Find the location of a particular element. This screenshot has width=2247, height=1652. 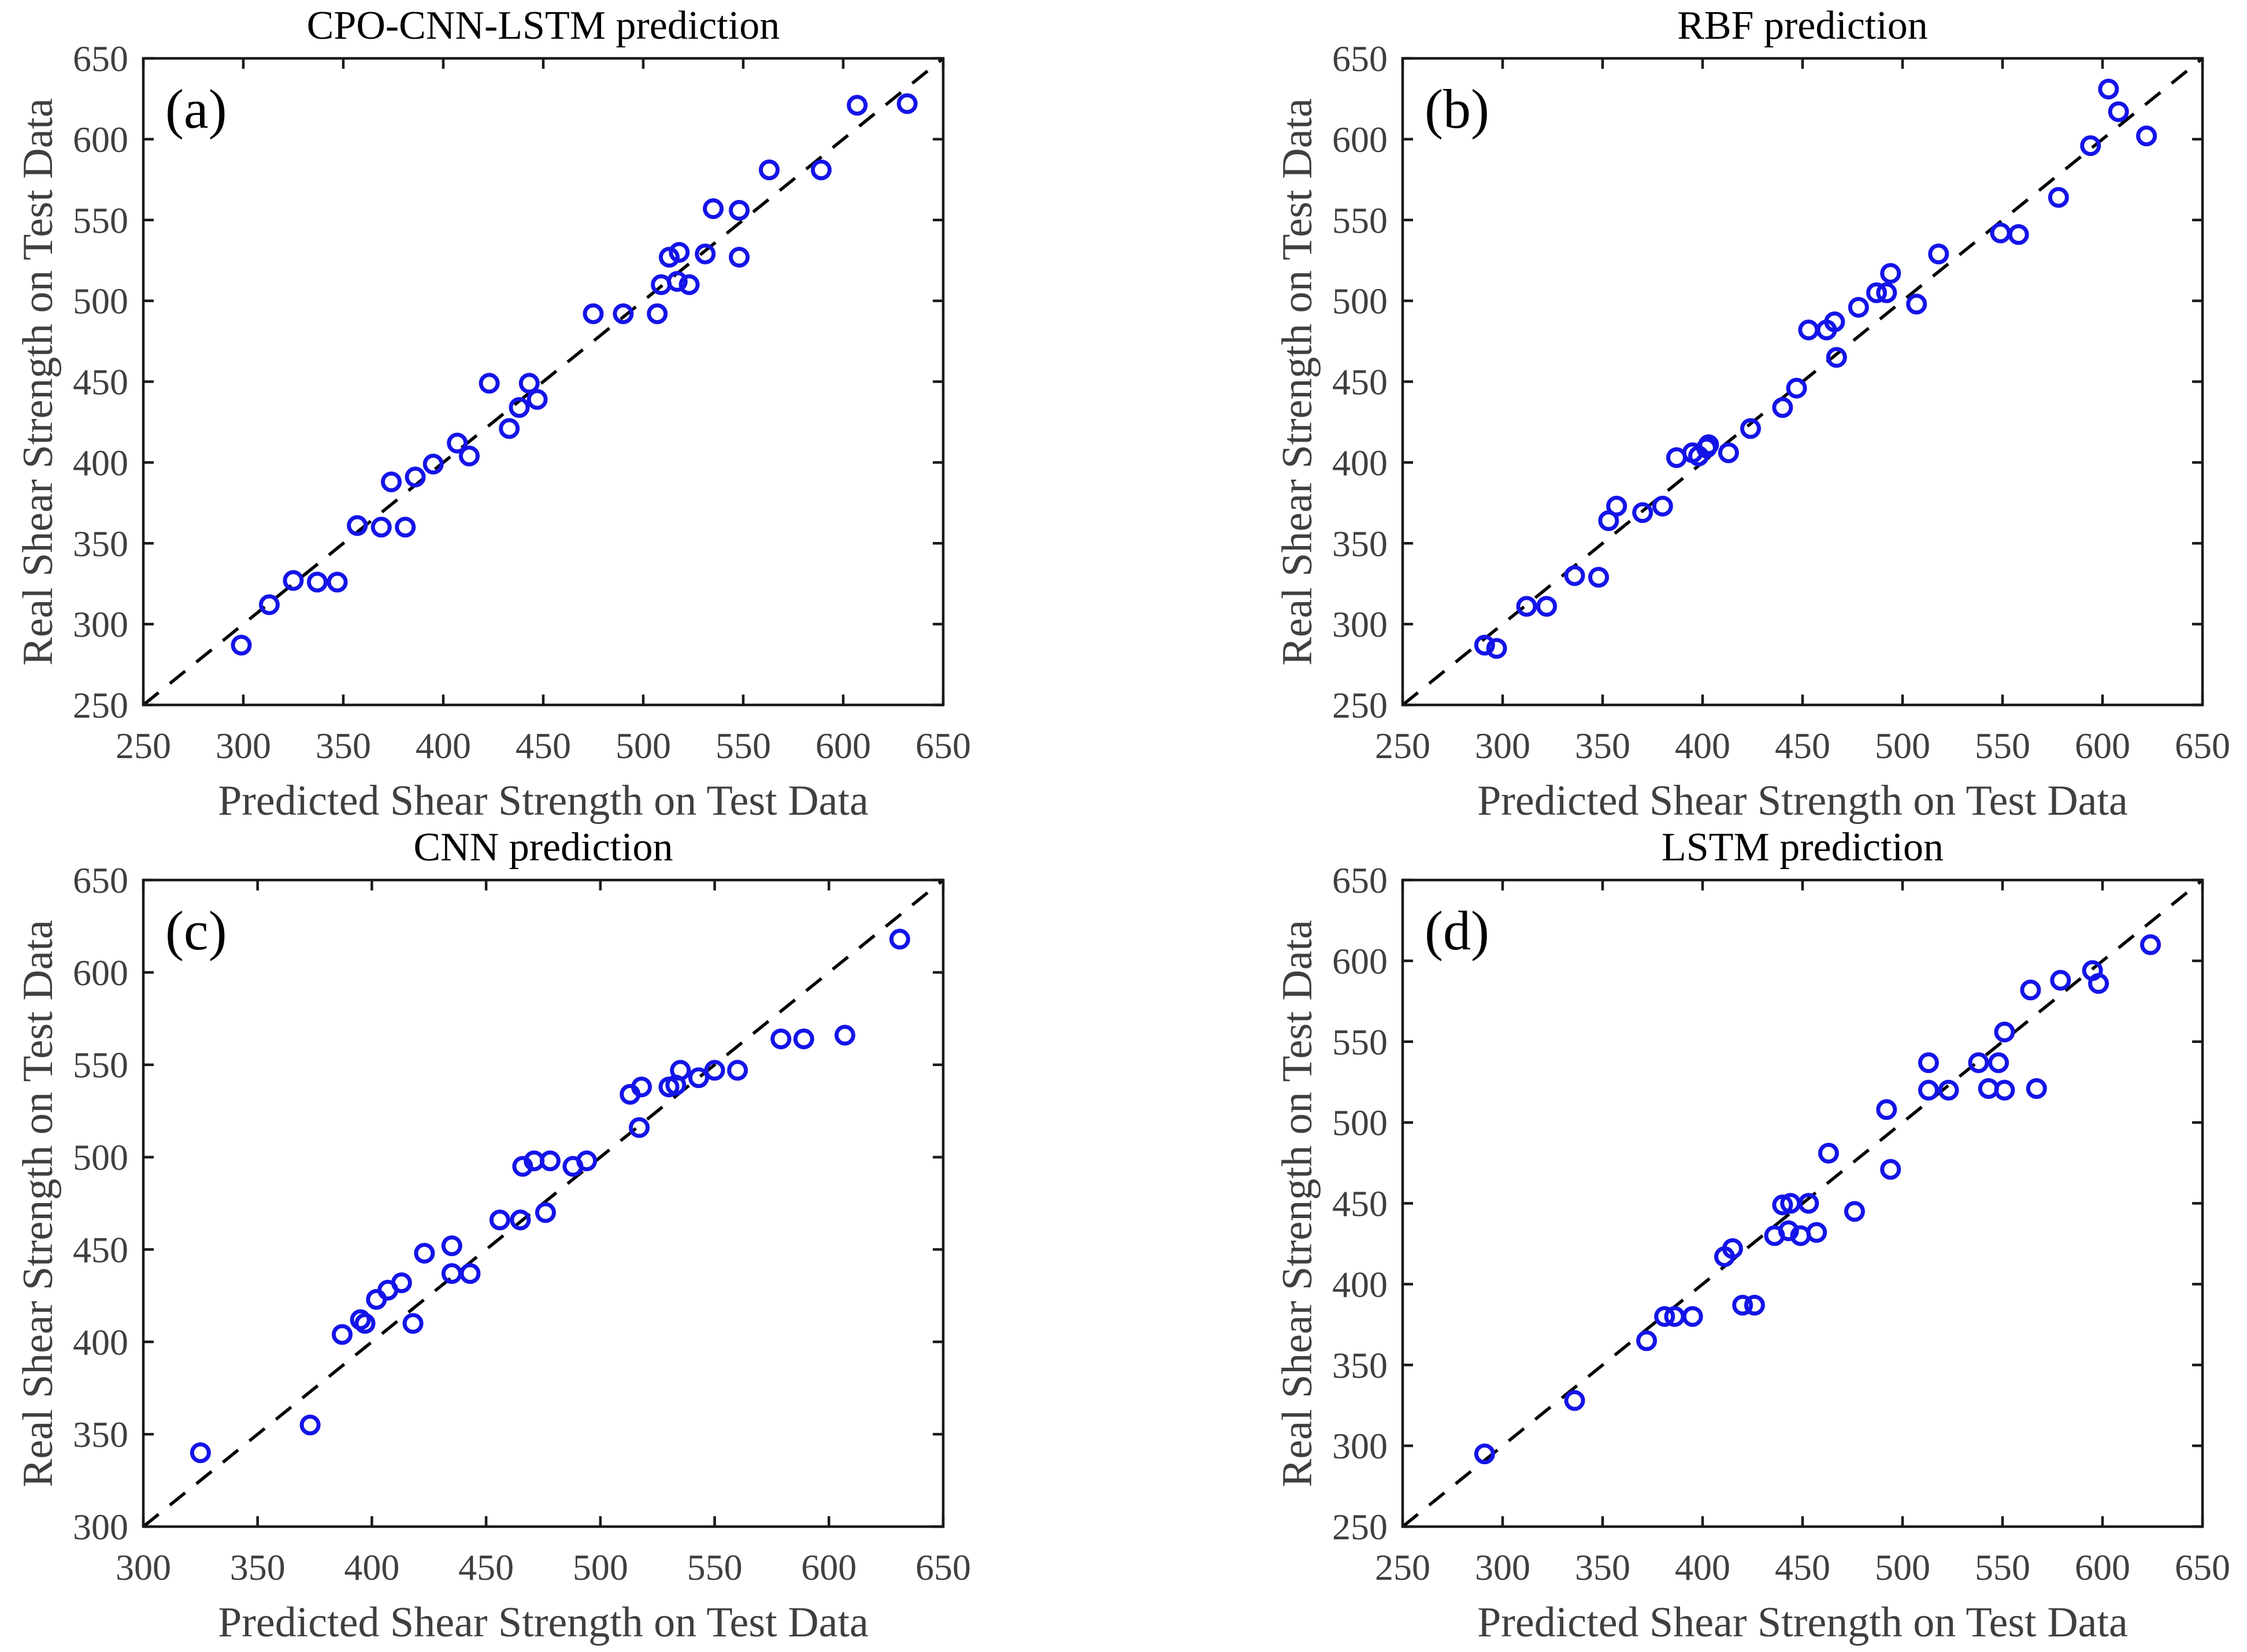

chart-title: RBF prediction is located at coordinates (1802, 26).